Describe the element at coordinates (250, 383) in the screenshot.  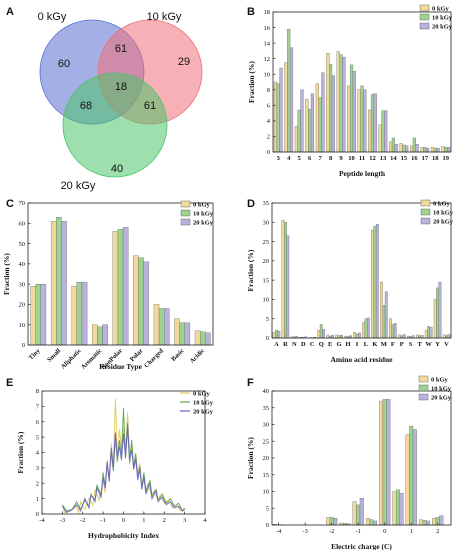
I see `panel-letter-F: F` at that location.